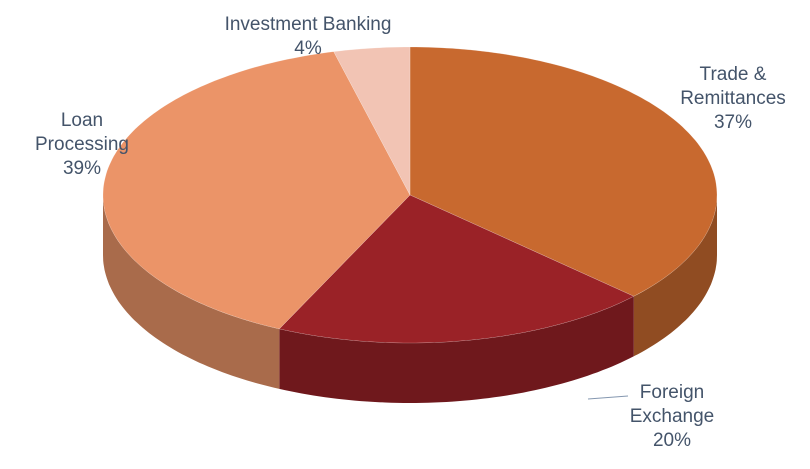  What do you see at coordinates (733, 86) in the screenshot?
I see `slice-label: Trade & Remittances` at bounding box center [733, 86].